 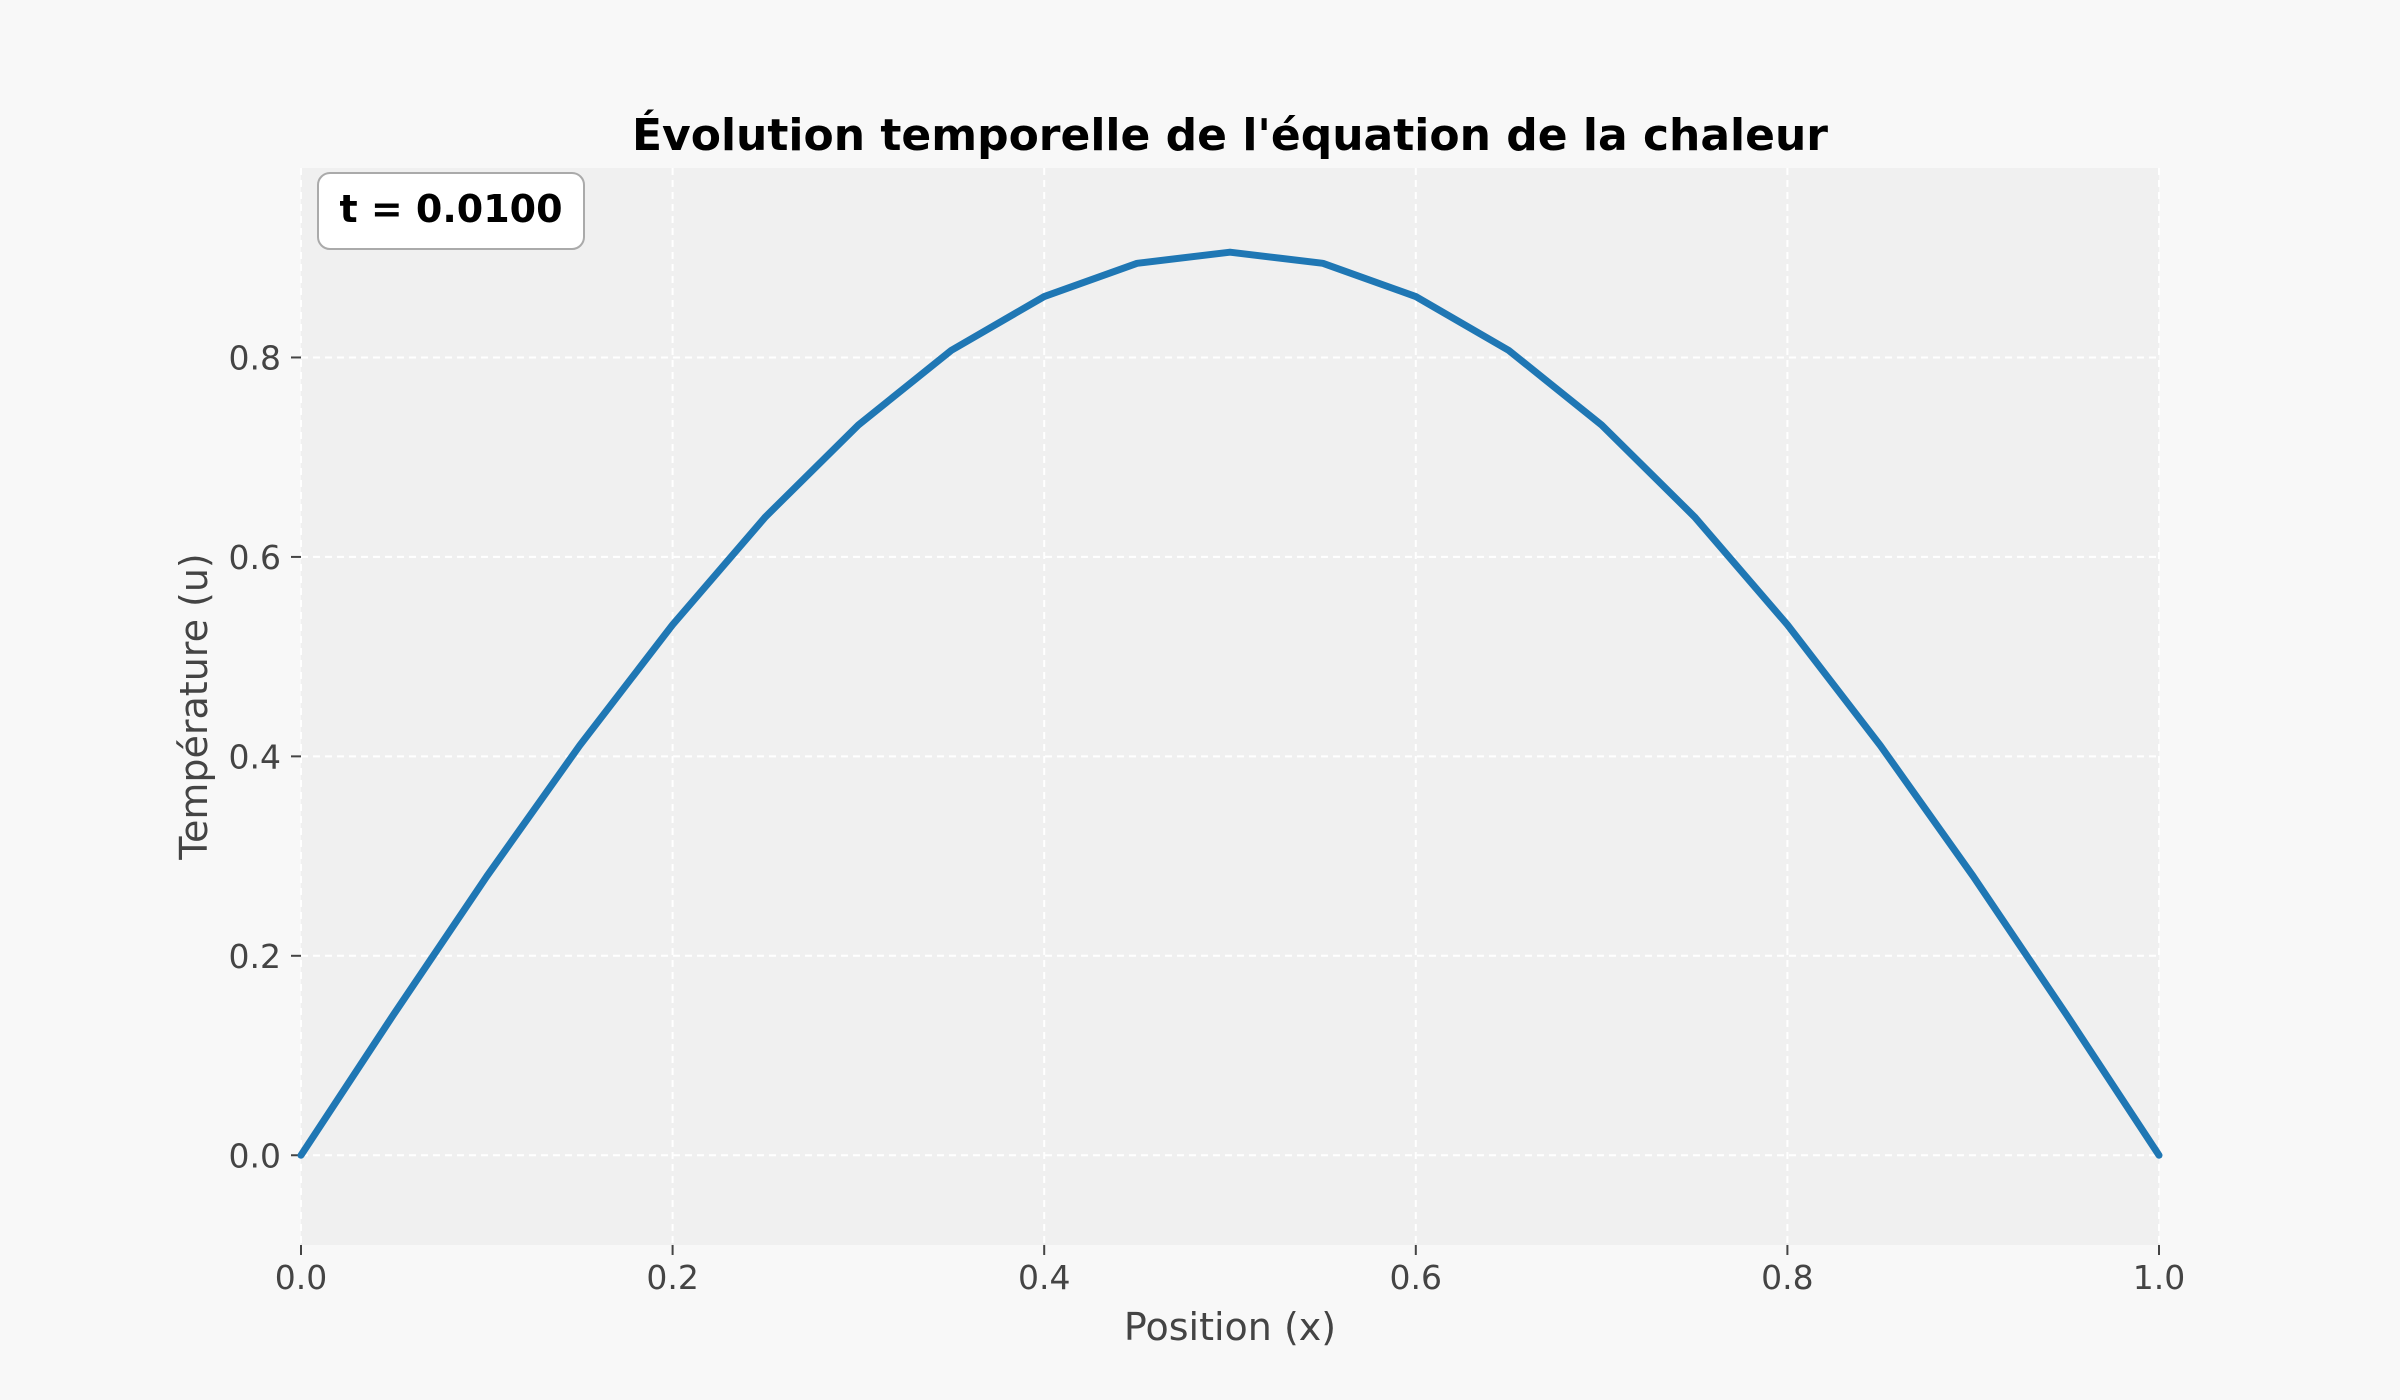 What do you see at coordinates (255, 756) in the screenshot?
I see `y-tick-label: 0.4` at bounding box center [255, 756].